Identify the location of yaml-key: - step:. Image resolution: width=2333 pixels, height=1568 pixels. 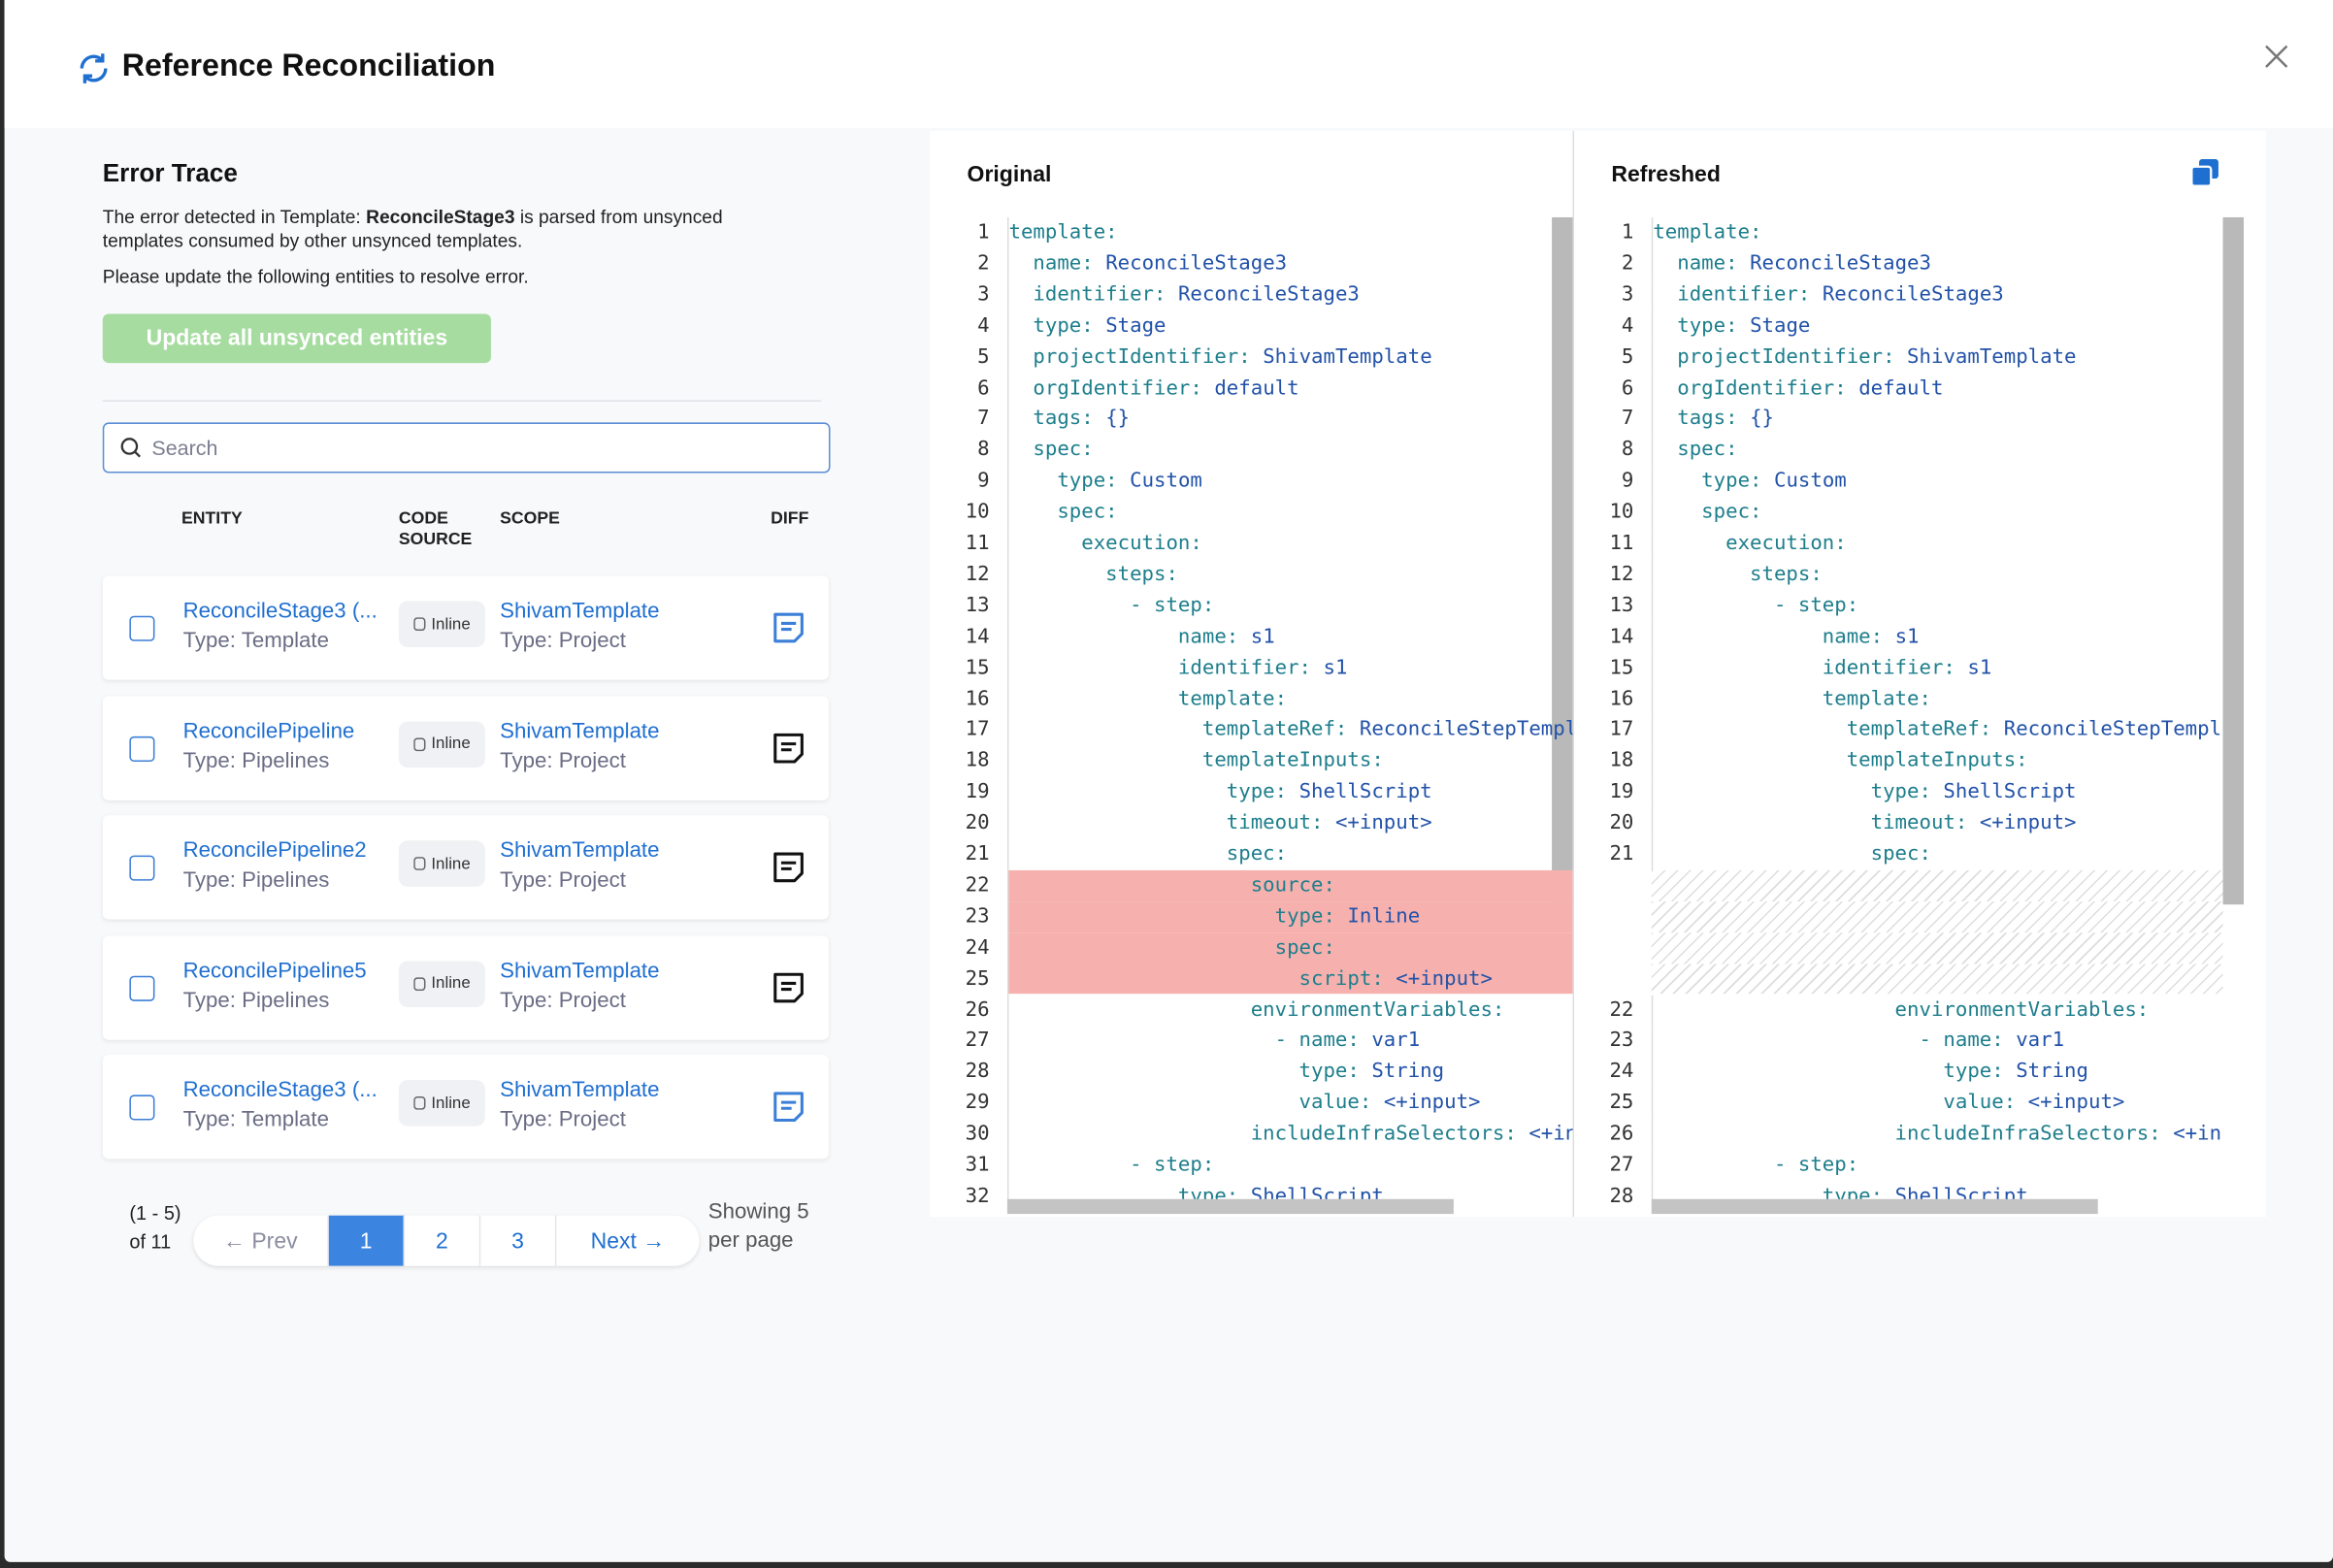
(1756, 605).